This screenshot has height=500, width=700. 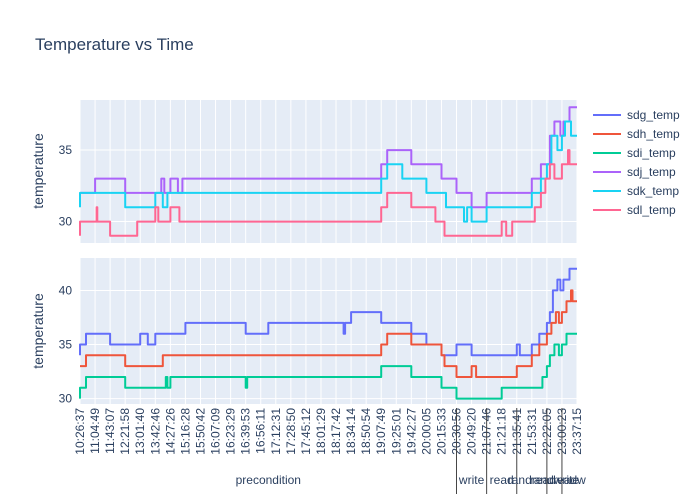 I want to click on legend-item-sdh_temp: sdh_temp, so click(x=636, y=134).